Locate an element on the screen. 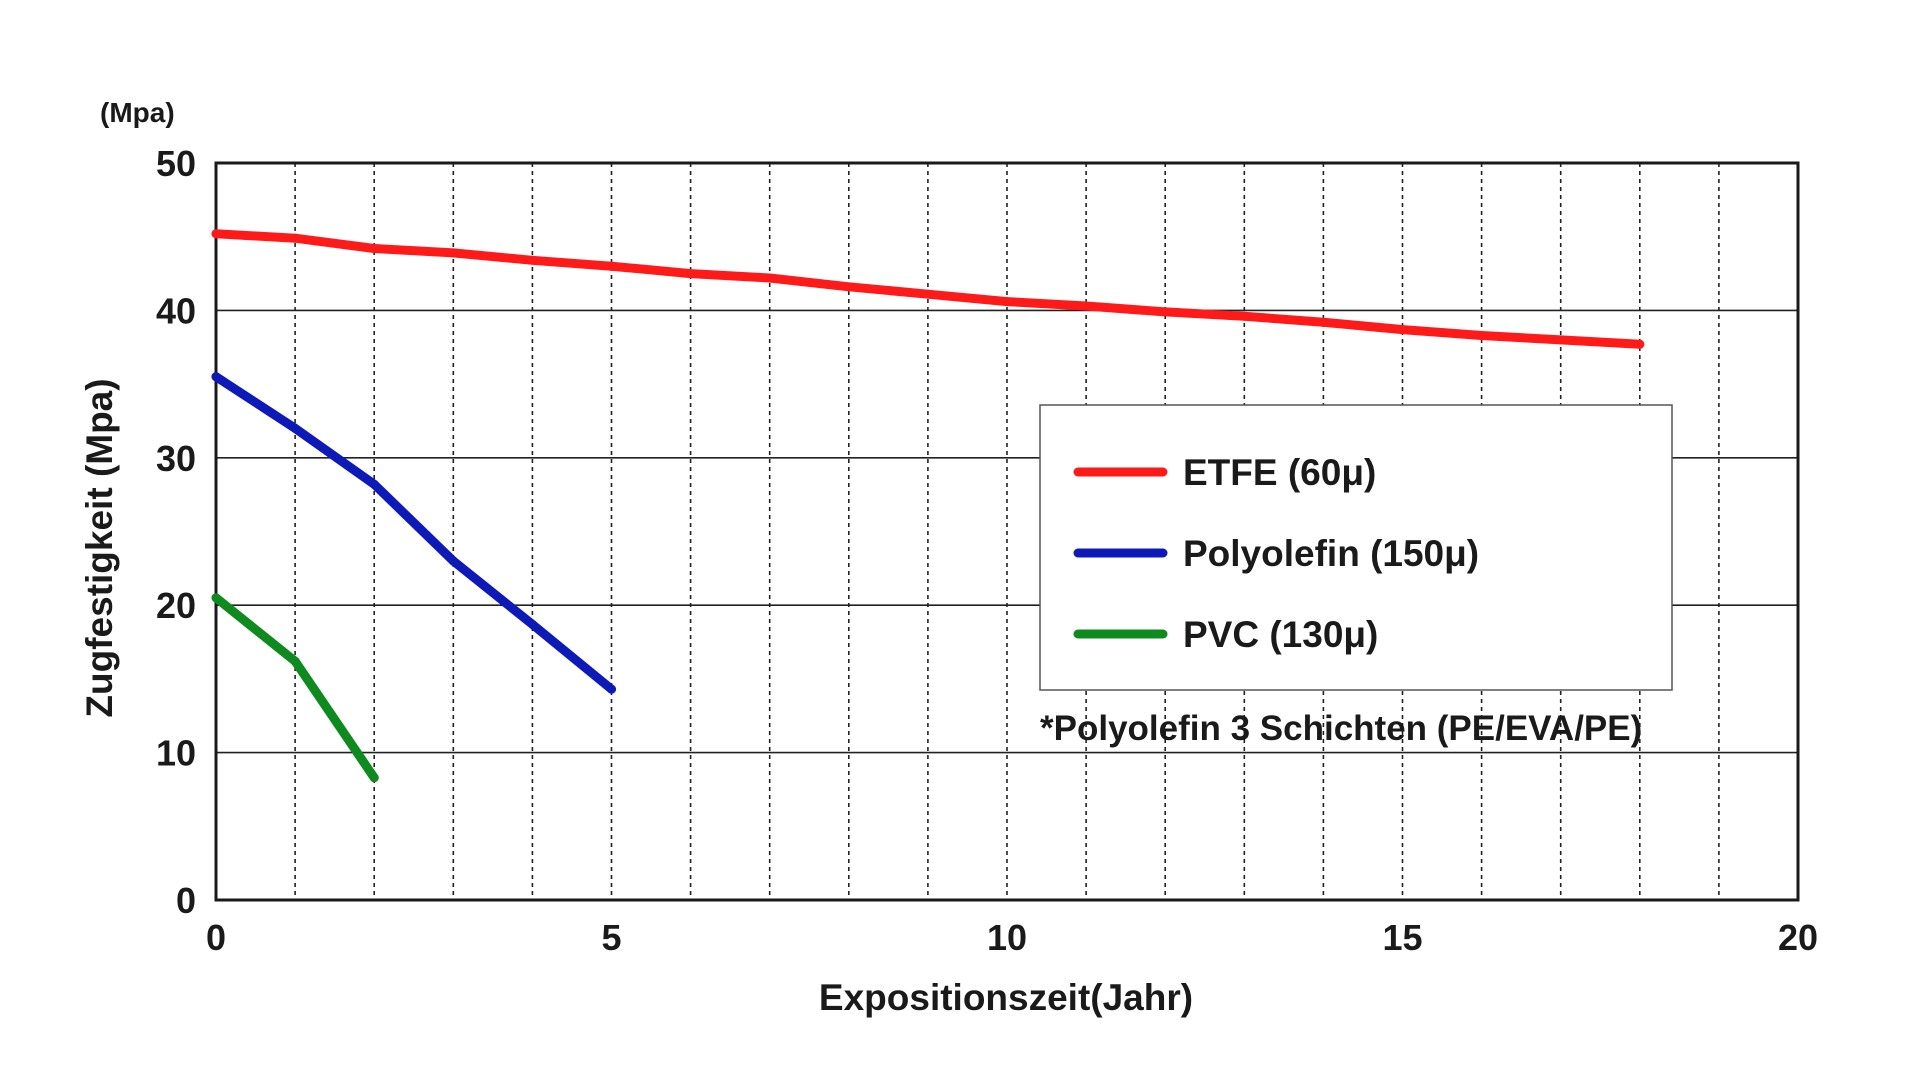  y-tick-label-50: 50 is located at coordinates (176, 163).